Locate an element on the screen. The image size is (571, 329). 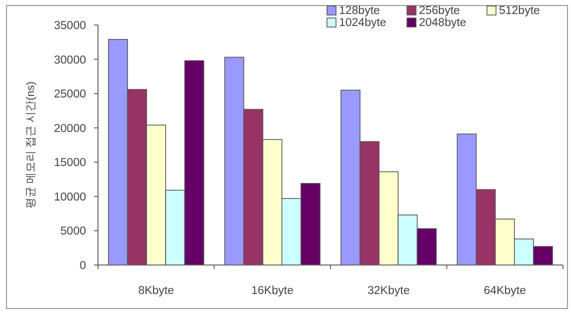
y-tick-label: 10000 is located at coordinates (70, 197).